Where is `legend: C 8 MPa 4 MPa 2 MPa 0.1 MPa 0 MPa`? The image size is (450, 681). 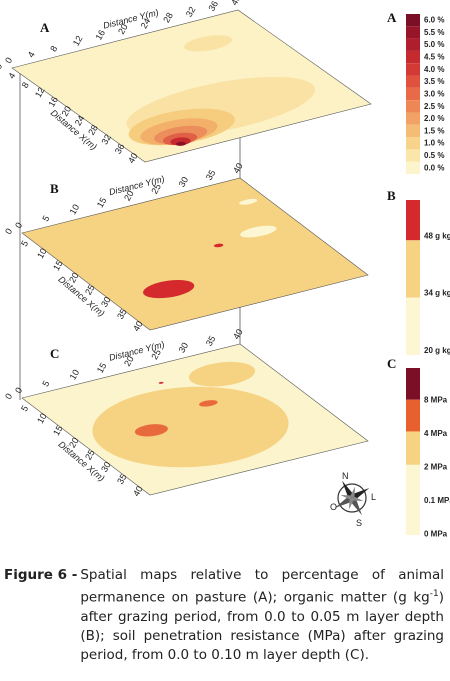 legend: C 8 MPa 4 MPa 2 MPa 0.1 MPa 0 MPa is located at coordinates (418, 447).